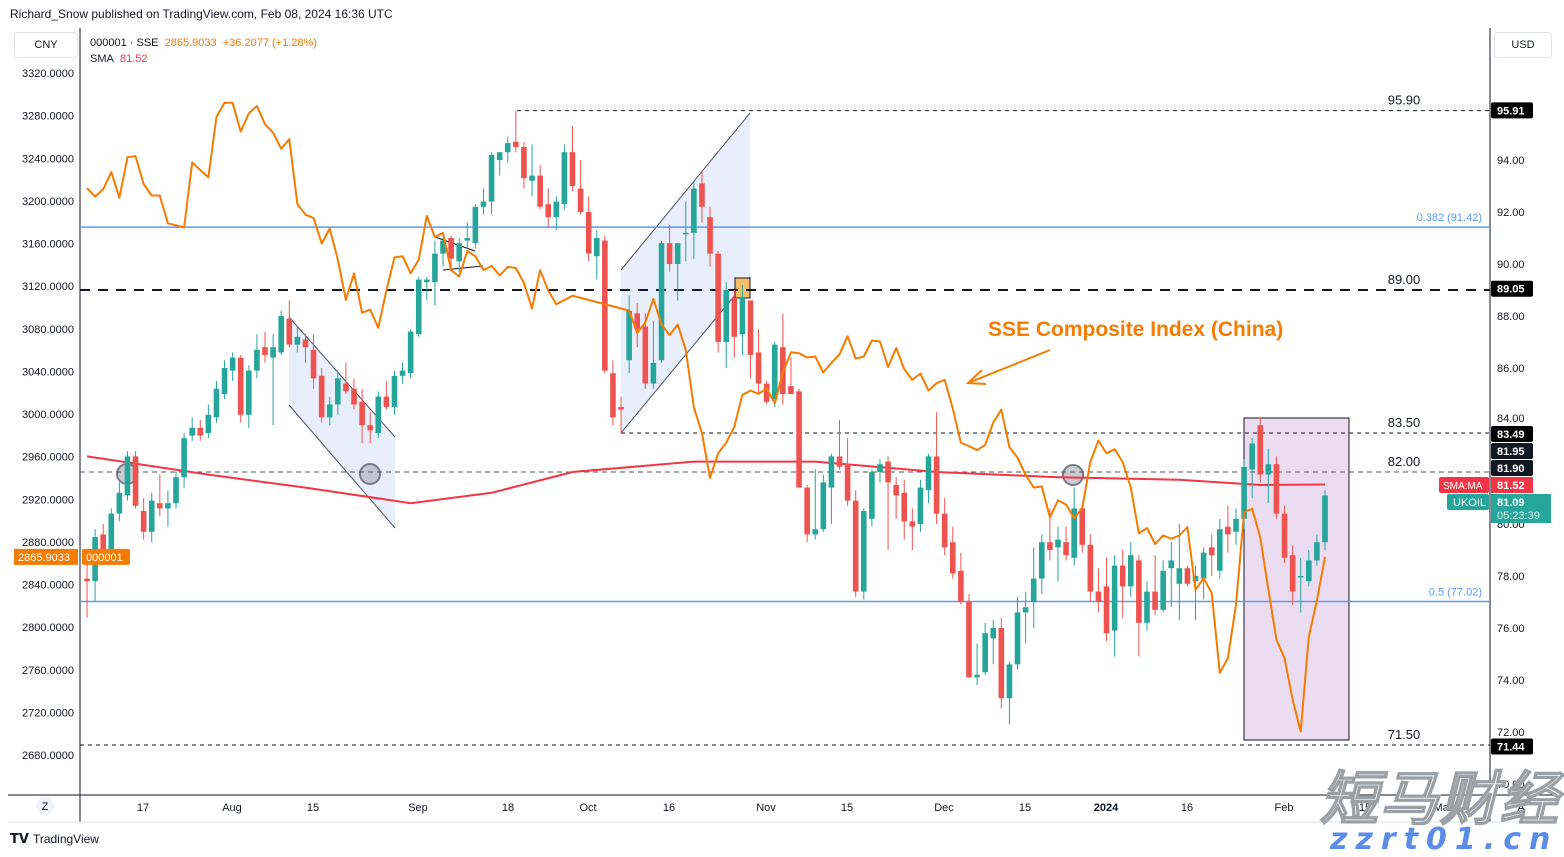  Describe the element at coordinates (46, 45) in the screenshot. I see `left-currency-button: CNY` at that location.